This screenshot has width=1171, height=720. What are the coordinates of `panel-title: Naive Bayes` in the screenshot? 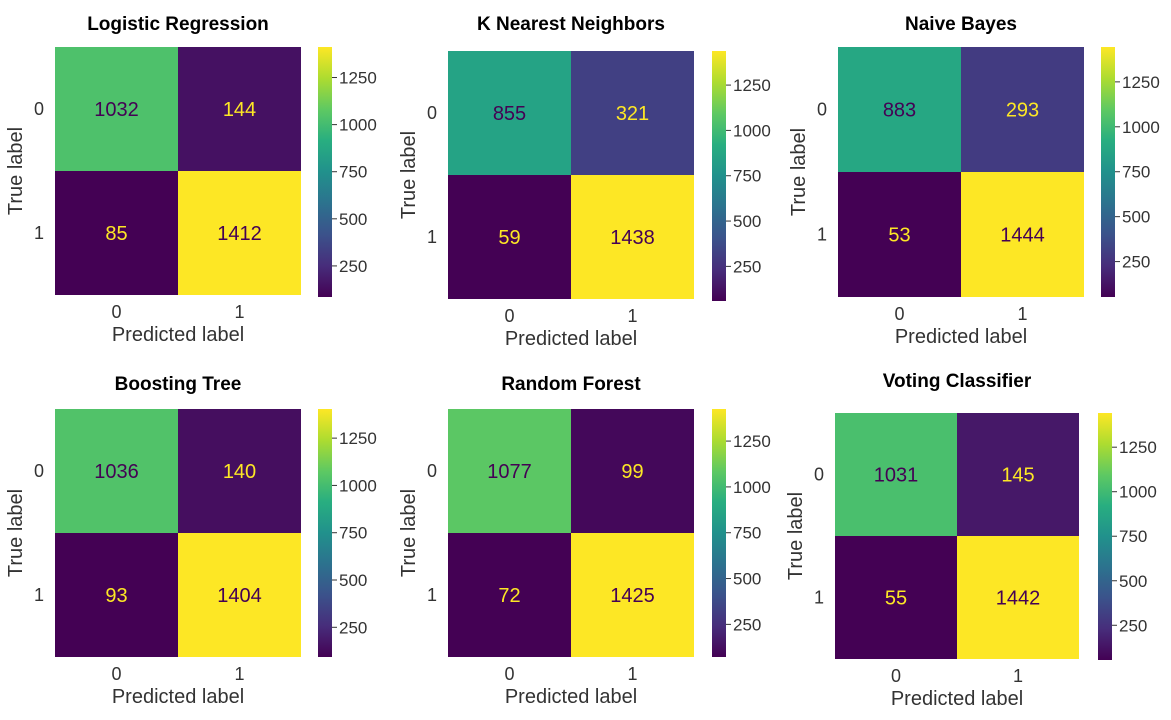 It's located at (961, 24).